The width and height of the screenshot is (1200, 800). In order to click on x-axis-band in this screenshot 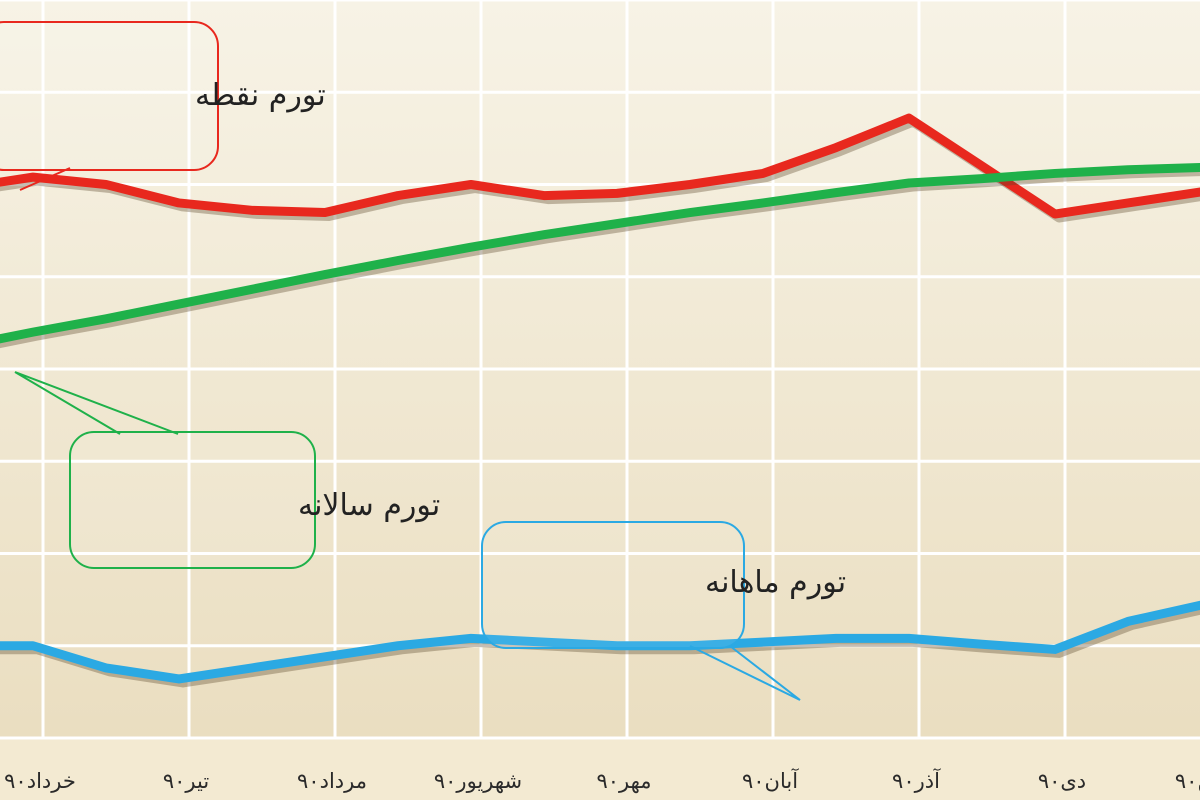, I will do `click(600, 769)`.